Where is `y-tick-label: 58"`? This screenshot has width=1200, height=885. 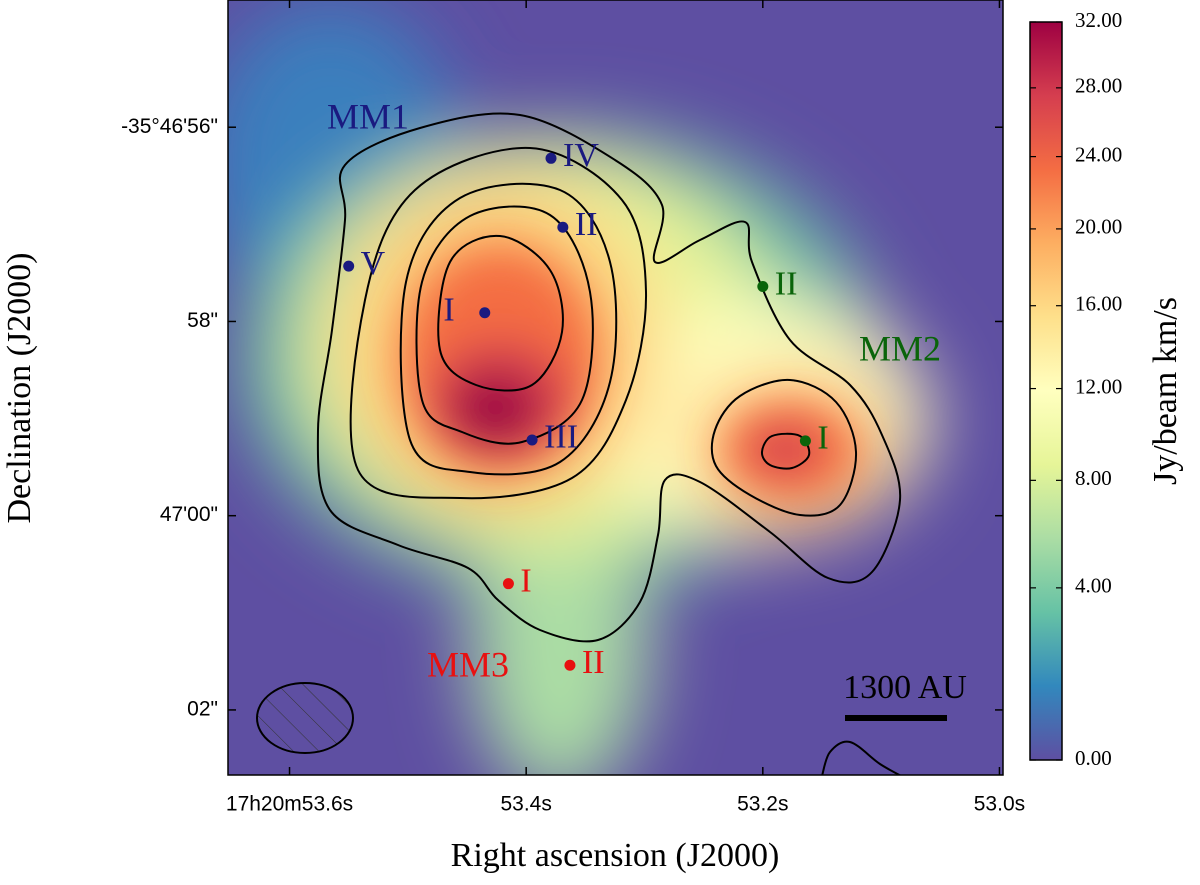
y-tick-label: 58" is located at coordinates (202, 320).